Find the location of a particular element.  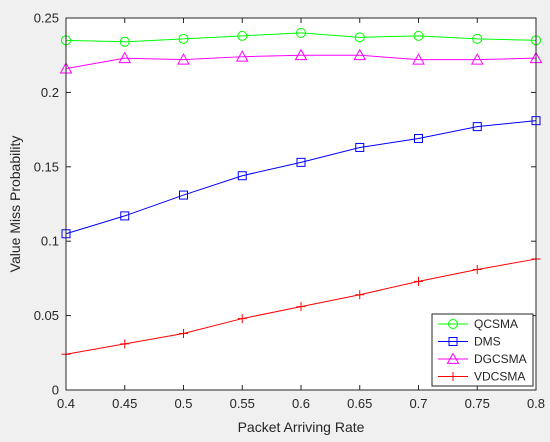

x-axis-label: Packet Arriving Rate is located at coordinates (301, 427).